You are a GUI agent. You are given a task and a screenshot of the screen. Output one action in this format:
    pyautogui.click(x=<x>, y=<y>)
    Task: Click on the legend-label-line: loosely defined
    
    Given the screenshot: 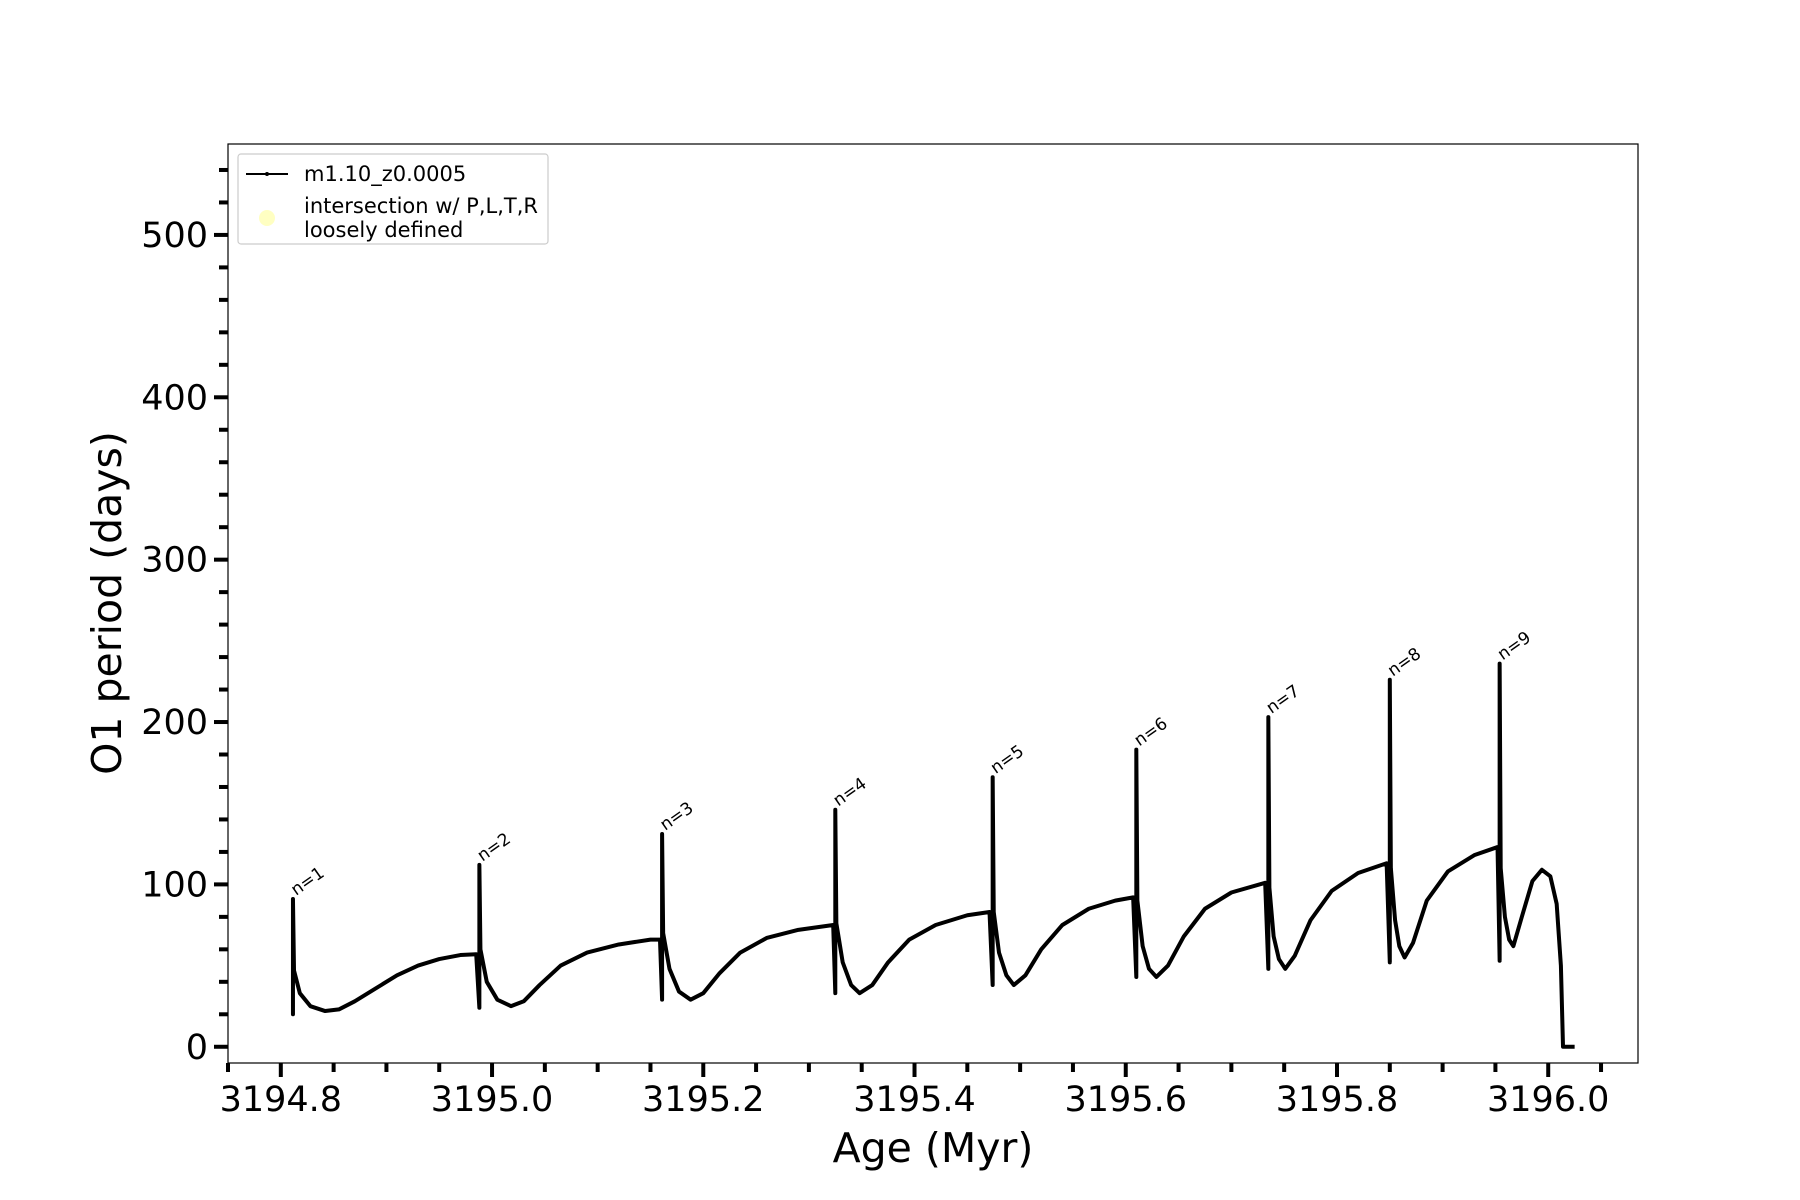 What is the action you would take?
    pyautogui.click(x=383, y=230)
    